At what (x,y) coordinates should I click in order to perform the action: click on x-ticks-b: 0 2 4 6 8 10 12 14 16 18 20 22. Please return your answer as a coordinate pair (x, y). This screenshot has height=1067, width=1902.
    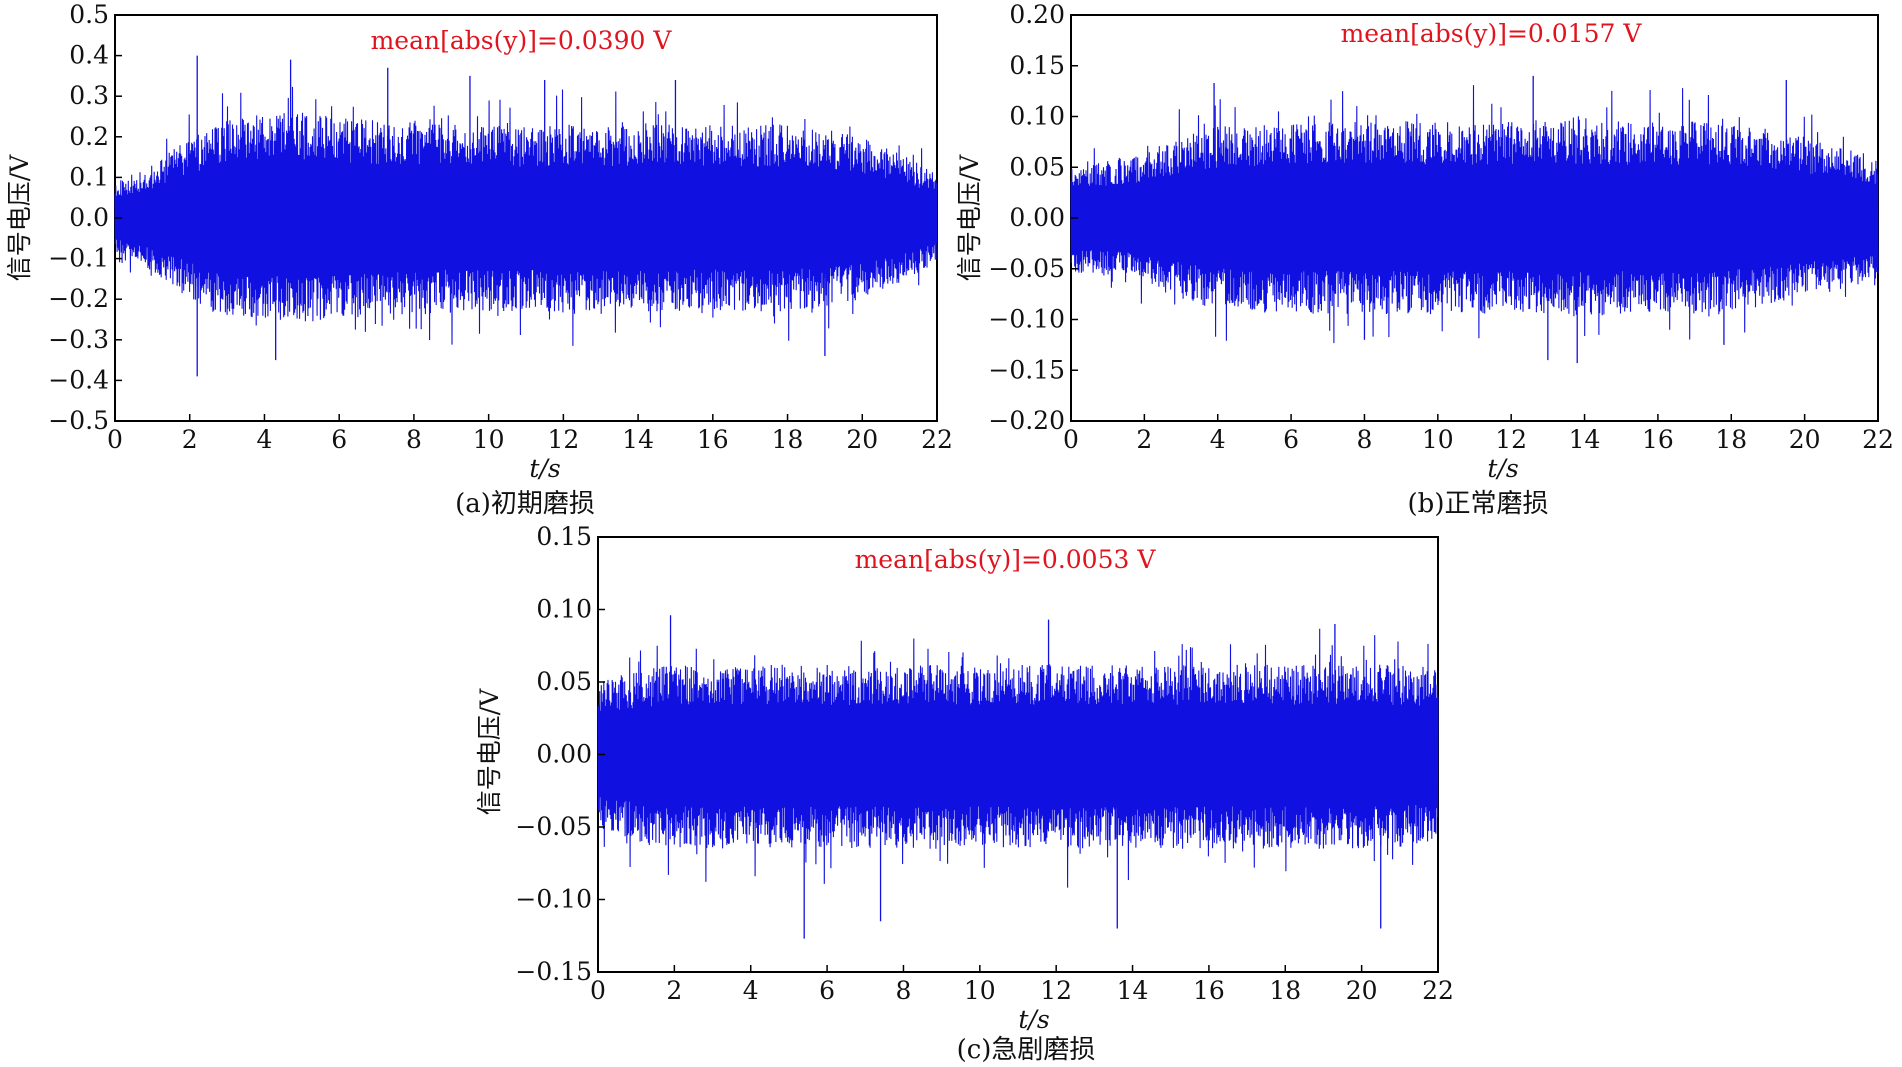
    Looking at the image, I should click on (1478, 434).